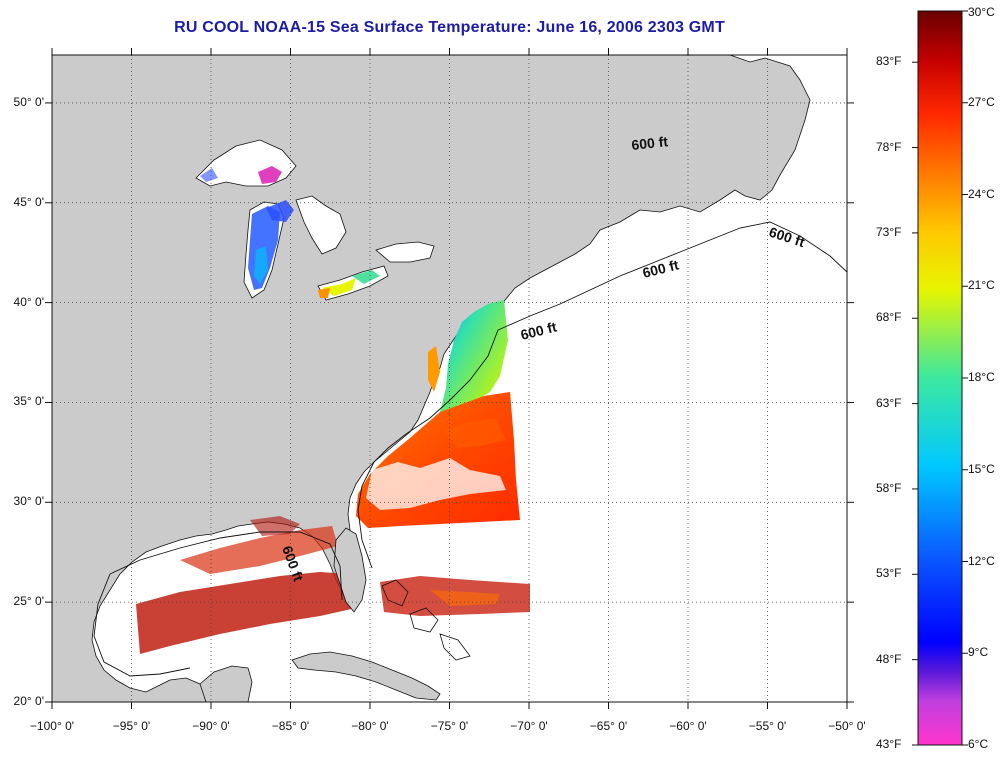 Image resolution: width=1008 pixels, height=761 pixels. I want to click on lat-tick-label: 35° 0', so click(28, 401).